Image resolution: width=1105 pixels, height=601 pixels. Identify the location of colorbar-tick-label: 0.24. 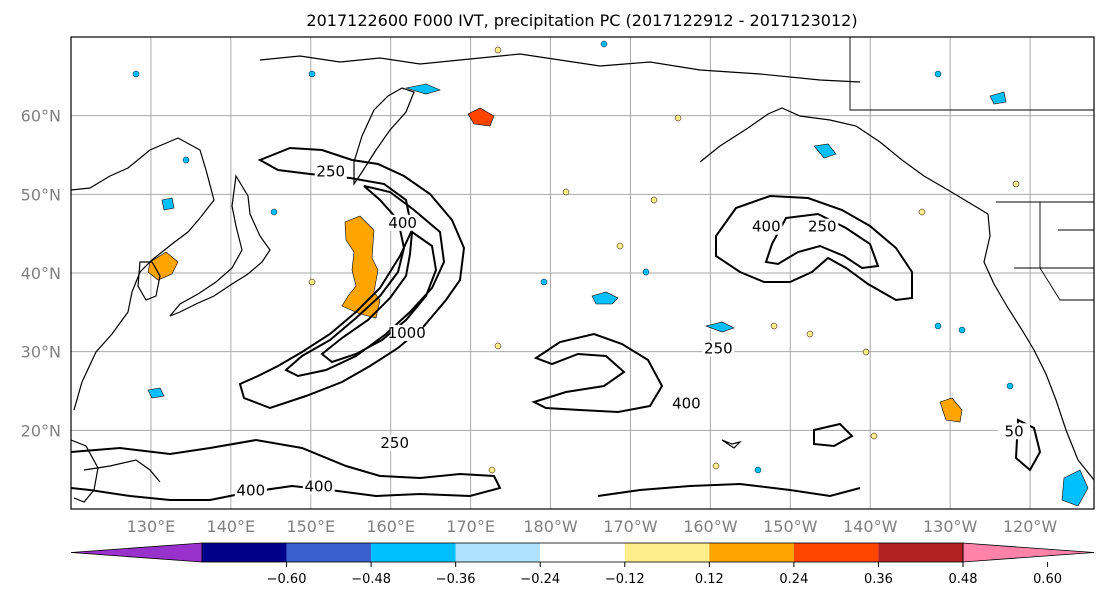
(793, 579).